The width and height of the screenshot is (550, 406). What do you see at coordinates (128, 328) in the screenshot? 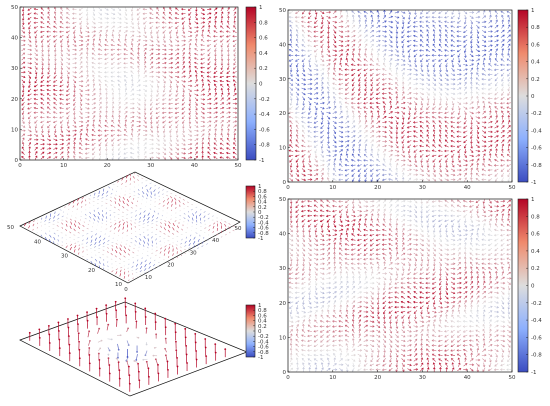
I see `quiver-arrow-head` at bounding box center [128, 328].